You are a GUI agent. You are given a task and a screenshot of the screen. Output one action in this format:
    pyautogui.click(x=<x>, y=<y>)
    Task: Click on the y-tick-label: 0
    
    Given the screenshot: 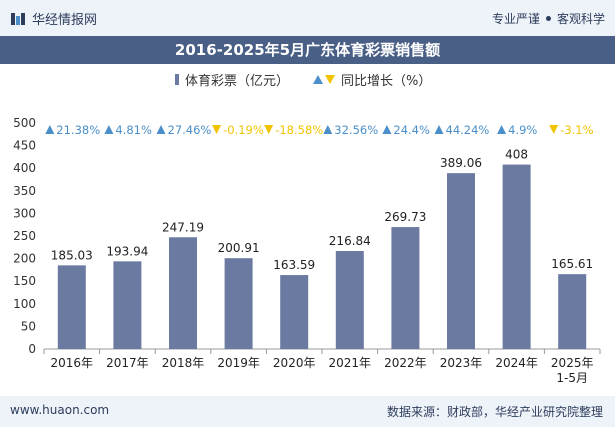 What is the action you would take?
    pyautogui.click(x=32, y=349)
    